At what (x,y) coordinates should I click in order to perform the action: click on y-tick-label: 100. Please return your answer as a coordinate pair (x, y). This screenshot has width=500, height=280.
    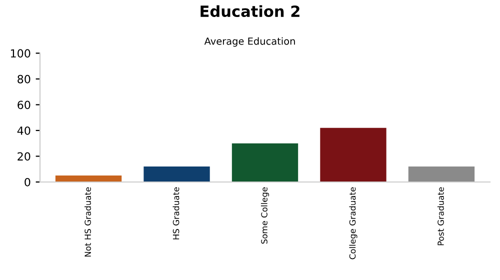
    Looking at the image, I should click on (20, 53).